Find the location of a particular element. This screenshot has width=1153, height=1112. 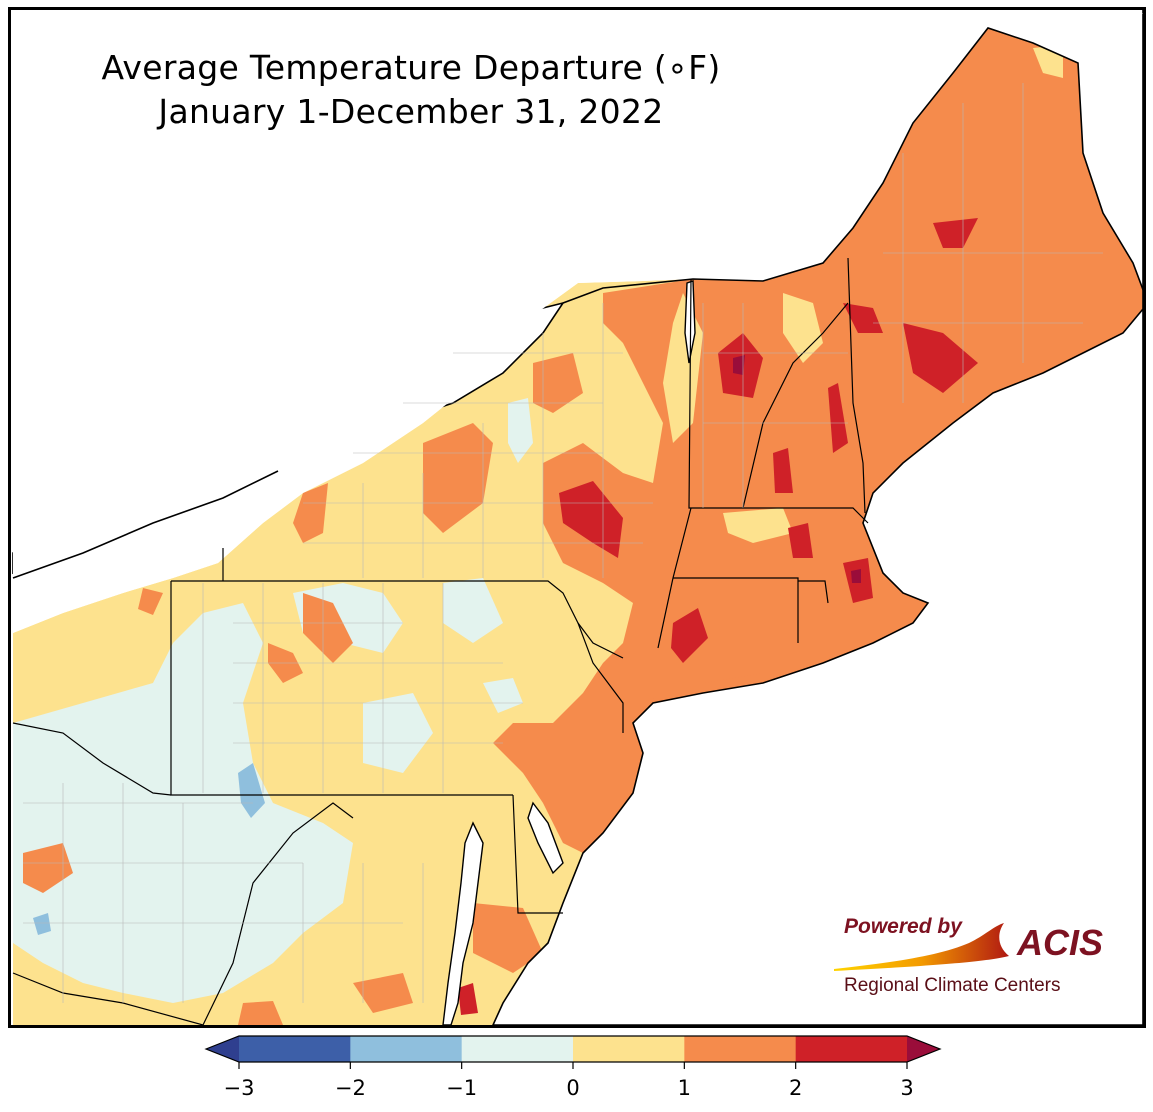

region-hot-eastern-ny is located at coordinates (591, 519).